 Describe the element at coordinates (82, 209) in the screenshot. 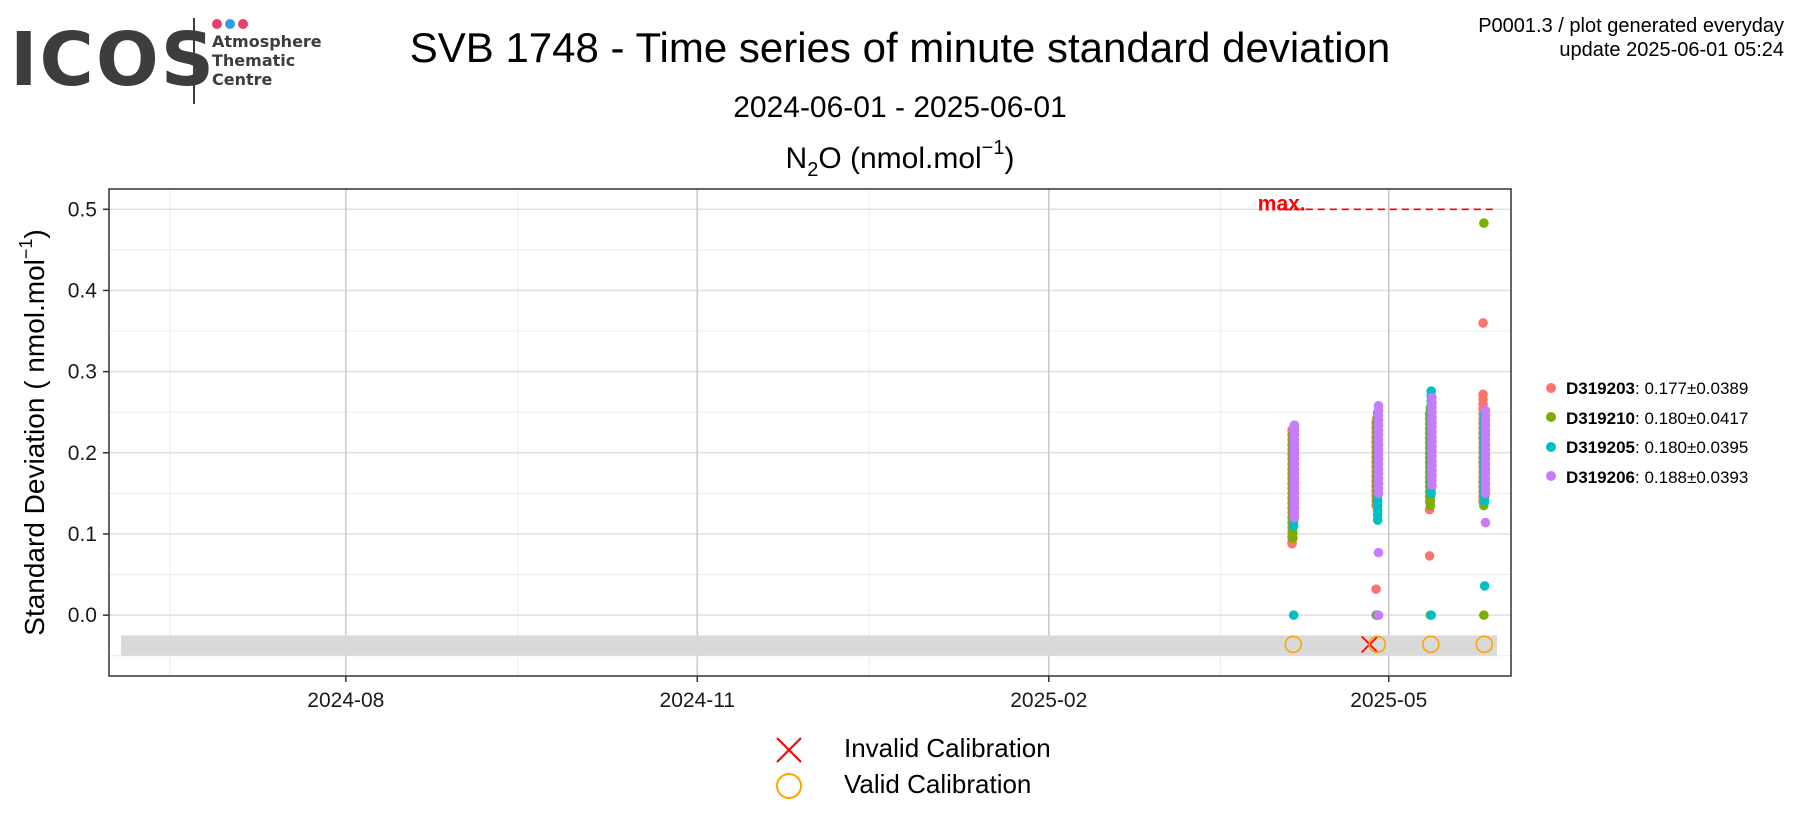

I see `y-tick-label: 0.5` at that location.